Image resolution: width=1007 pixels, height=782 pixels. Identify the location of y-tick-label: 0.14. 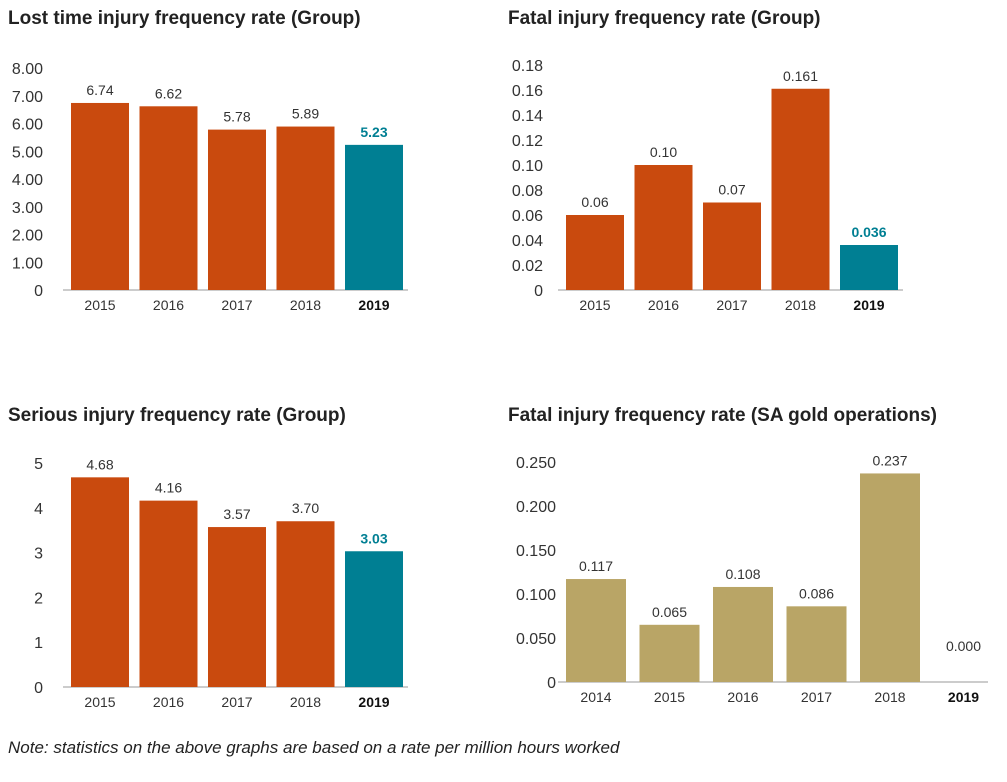
(527, 116).